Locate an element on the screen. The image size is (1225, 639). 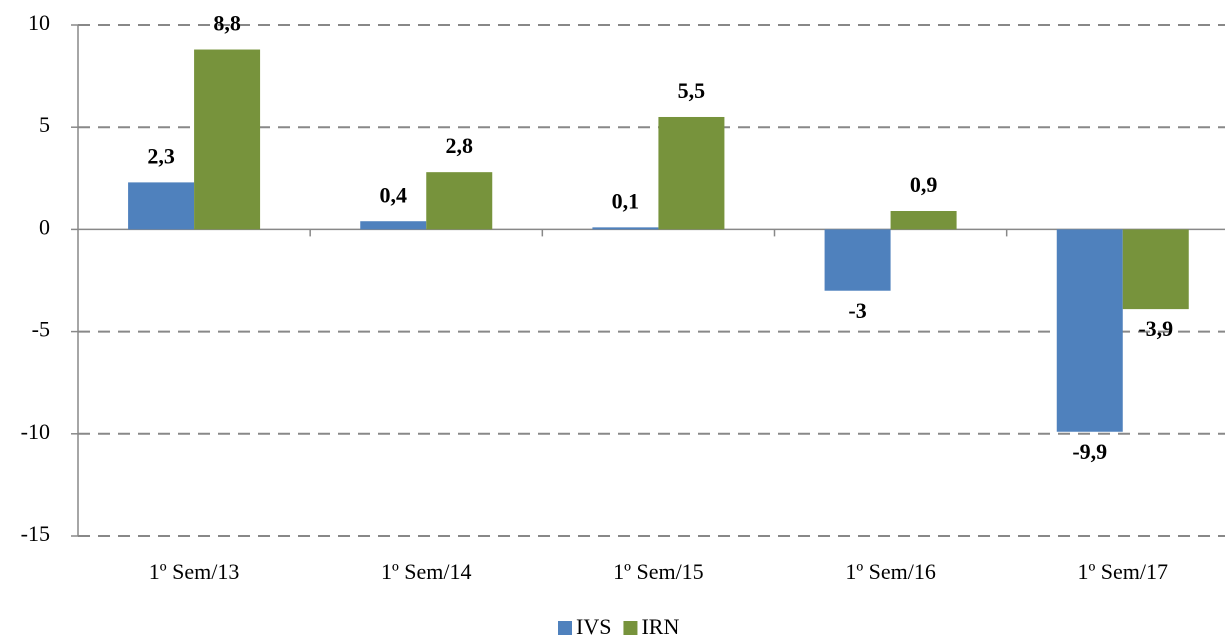
legend-label: IRN is located at coordinates (660, 626).